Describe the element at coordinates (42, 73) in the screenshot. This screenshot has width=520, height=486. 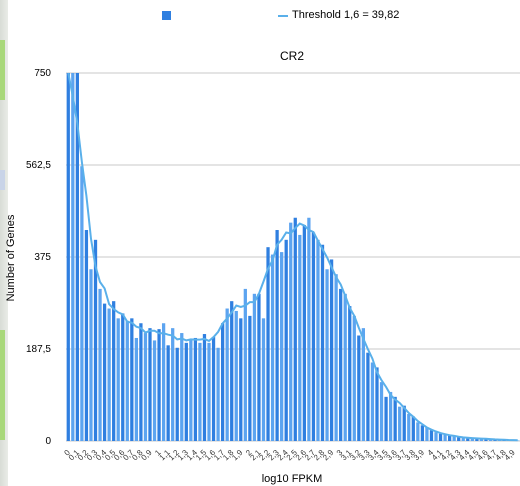
I see `y-tick-label: 750` at that location.